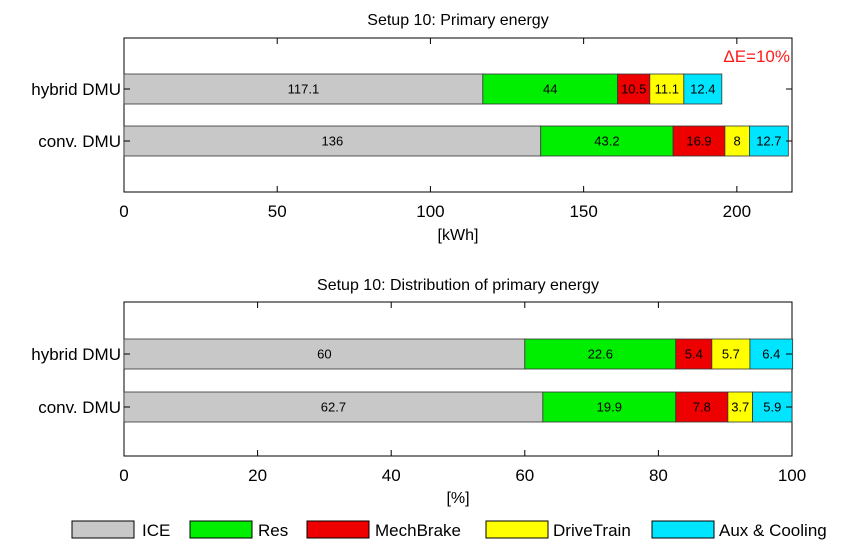 This screenshot has width=862, height=540. I want to click on x-axis-label: [kWh], so click(458, 235).